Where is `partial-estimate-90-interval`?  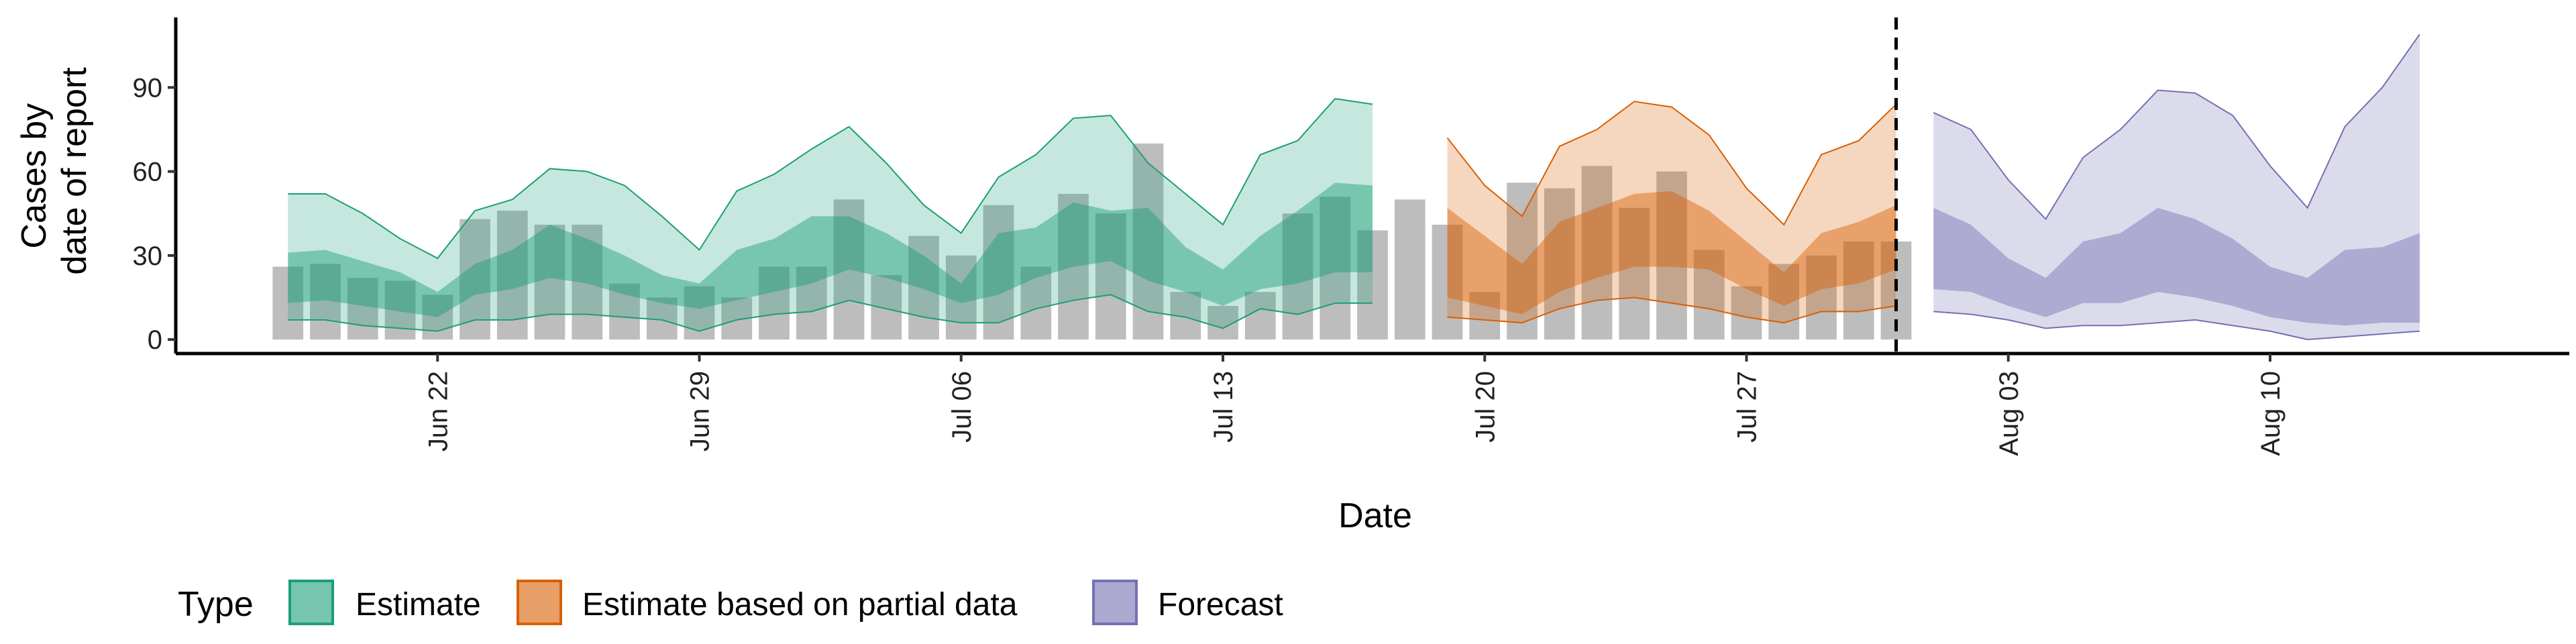 partial-estimate-90-interval is located at coordinates (1671, 212).